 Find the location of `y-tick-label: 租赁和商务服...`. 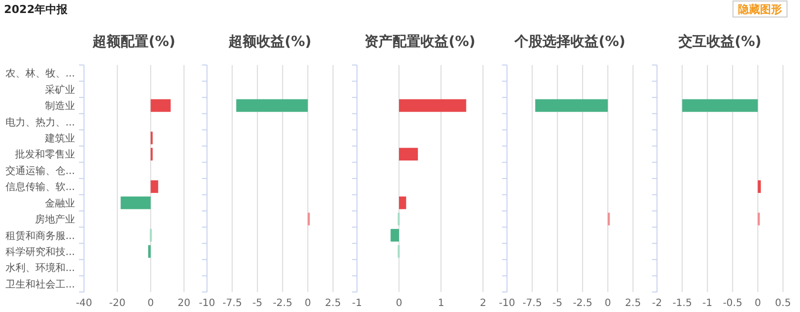

y-tick-label: 租赁和商务服... is located at coordinates (40, 236).